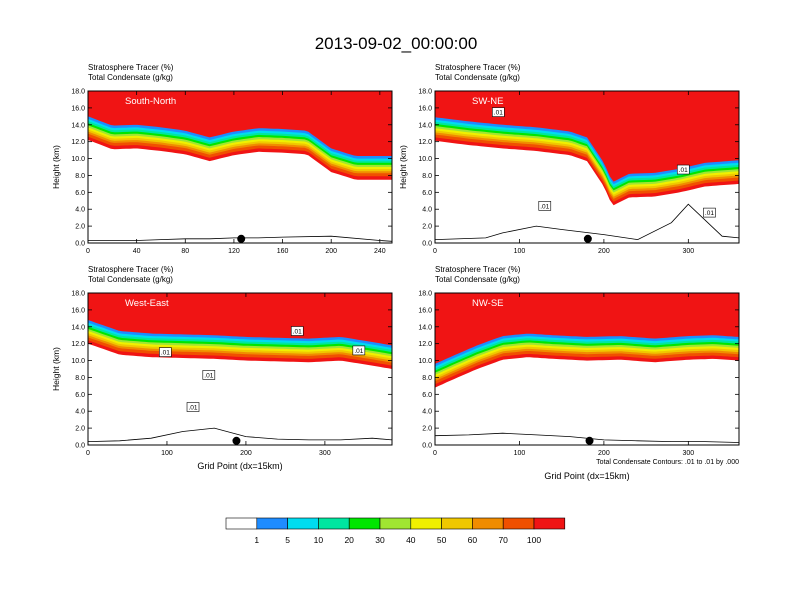 The image size is (792, 612). Describe the element at coordinates (488, 101) in the screenshot. I see `panel-label: SW-NE` at that location.